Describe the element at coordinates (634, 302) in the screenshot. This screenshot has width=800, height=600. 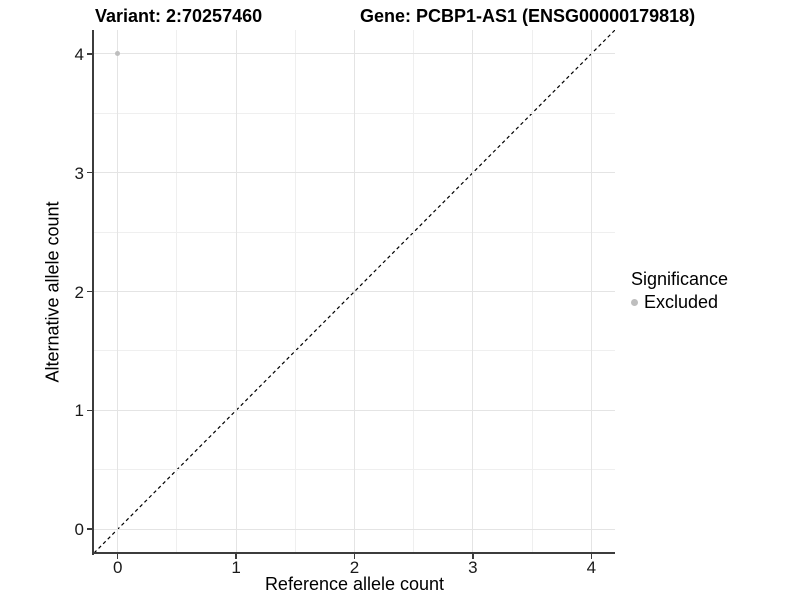
I see `legend-point-swatch` at that location.